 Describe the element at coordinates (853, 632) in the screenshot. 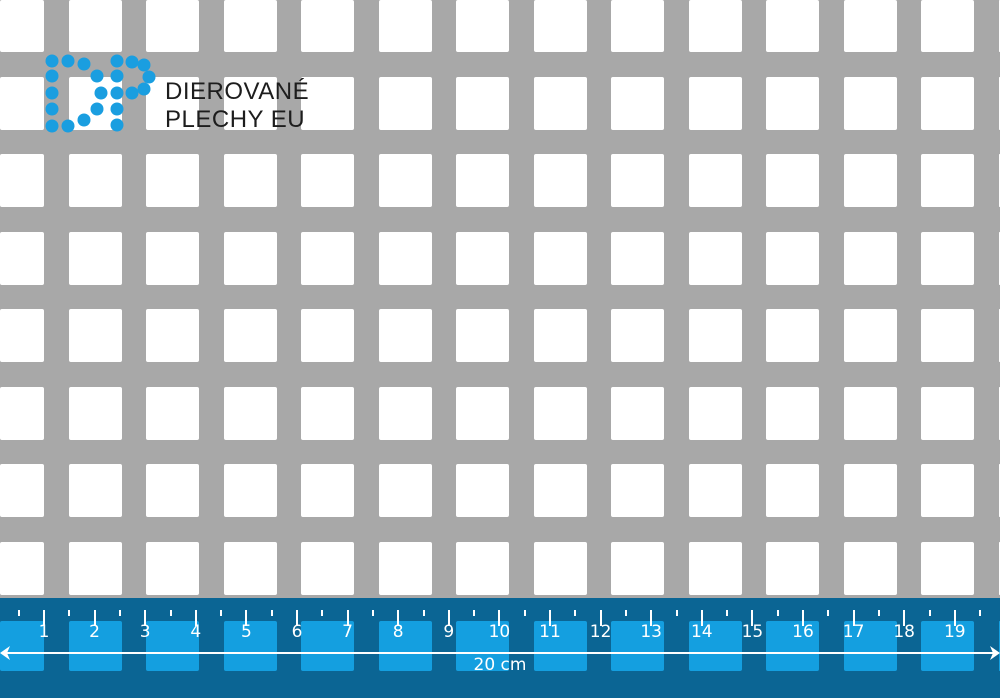

I see `ruler-label: 17` at that location.